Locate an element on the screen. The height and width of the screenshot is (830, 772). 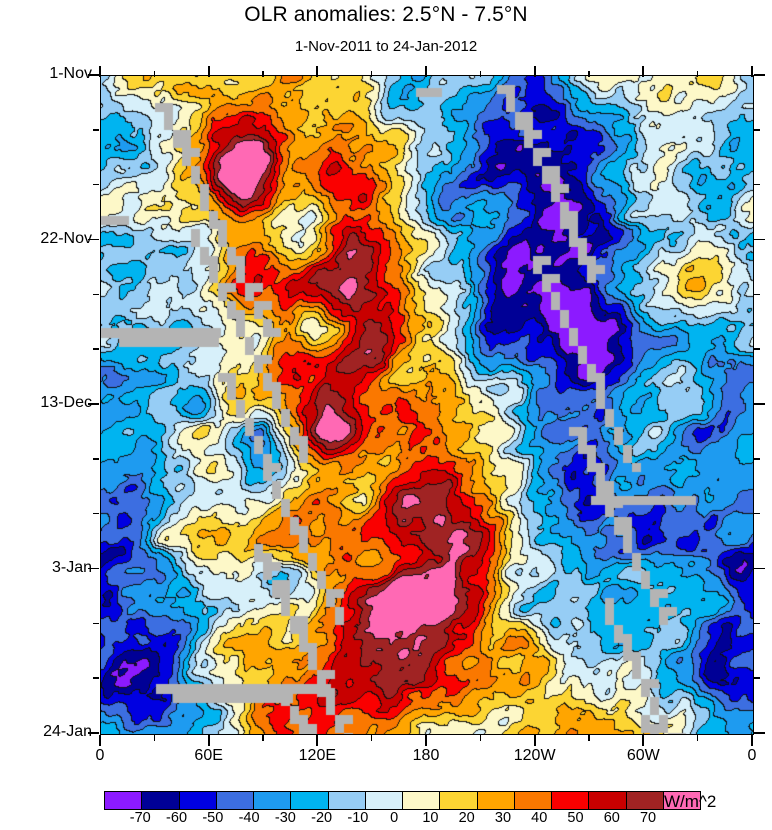
y-axis-tick-label: 22-Nov is located at coordinates (66, 238).